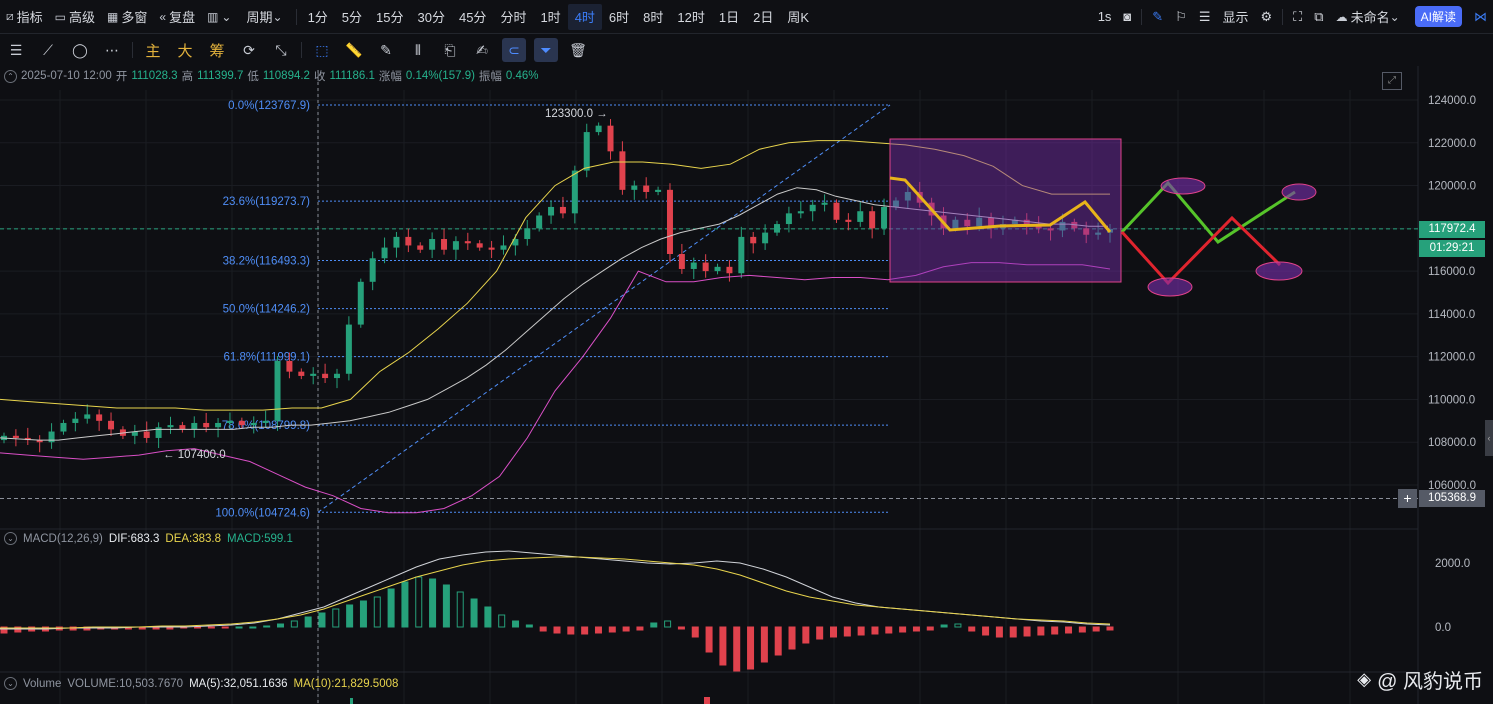  What do you see at coordinates (490, 77) in the screenshot?
I see `amp-label: 振幅` at bounding box center [490, 77].